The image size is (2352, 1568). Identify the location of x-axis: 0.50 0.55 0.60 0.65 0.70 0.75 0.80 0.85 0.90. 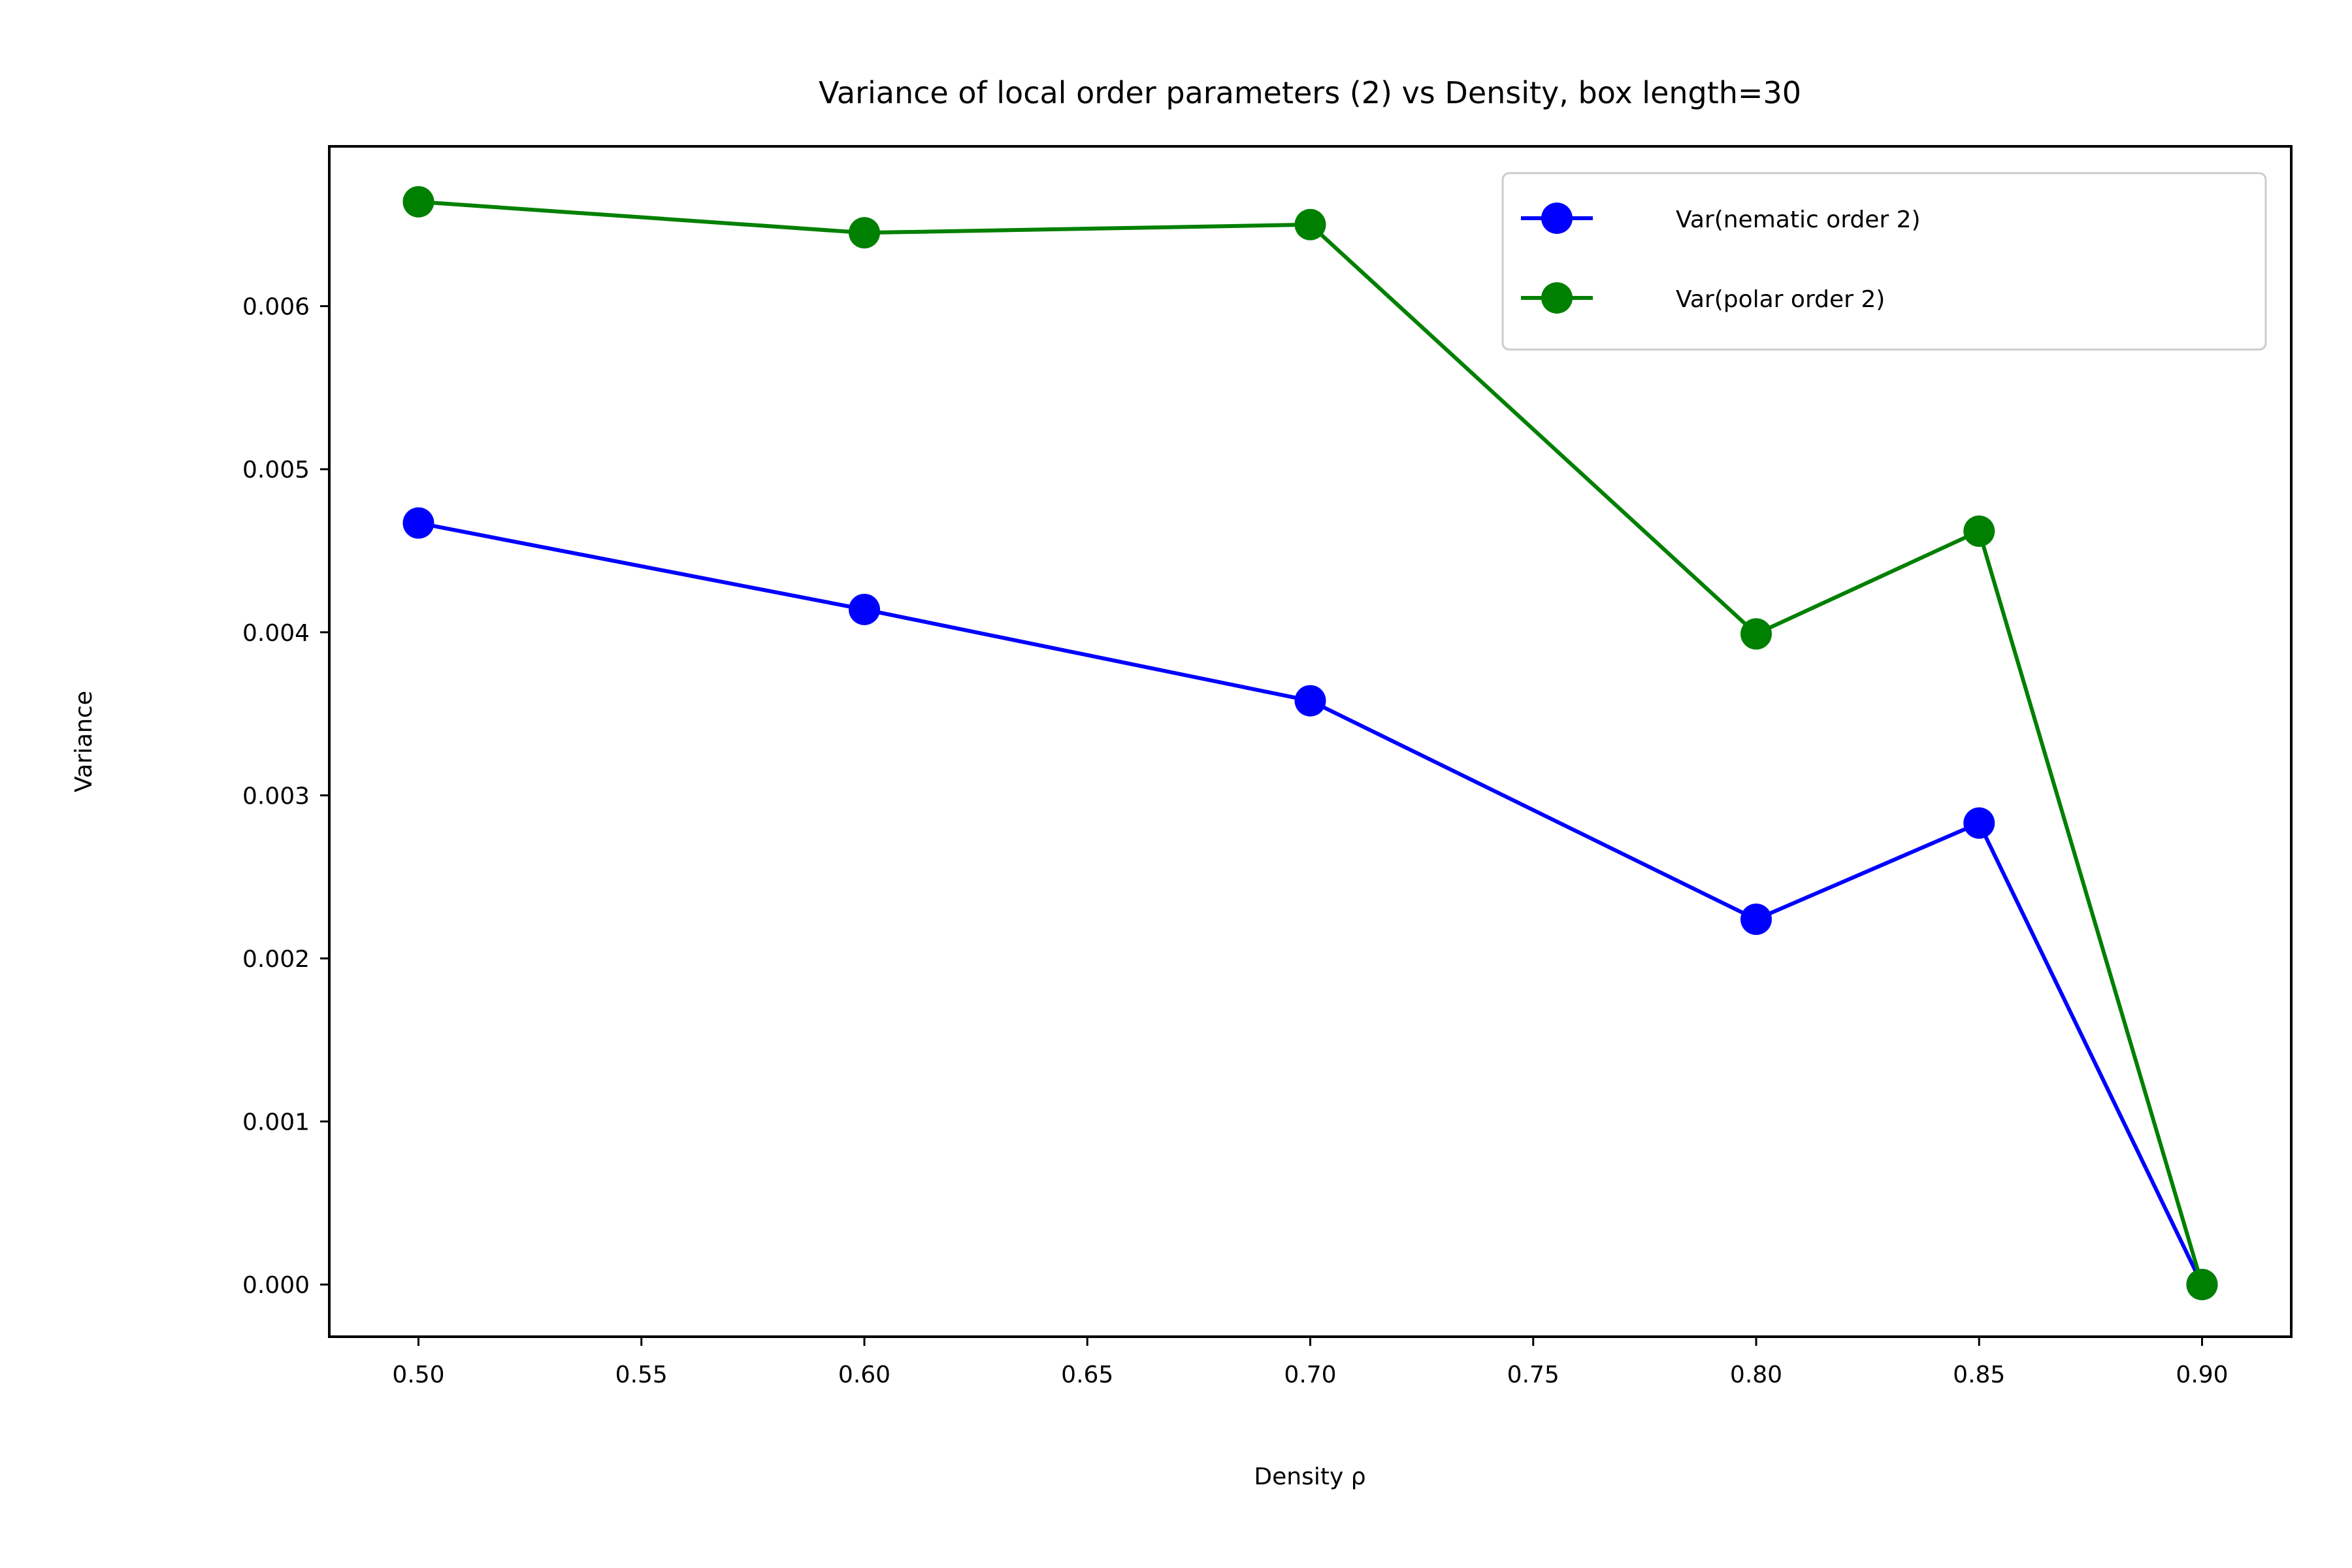
(1310, 1362).